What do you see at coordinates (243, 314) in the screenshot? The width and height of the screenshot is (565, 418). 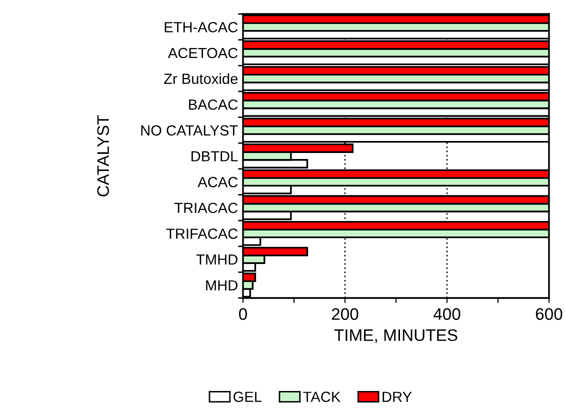 I see `x-tick-label: 0` at bounding box center [243, 314].